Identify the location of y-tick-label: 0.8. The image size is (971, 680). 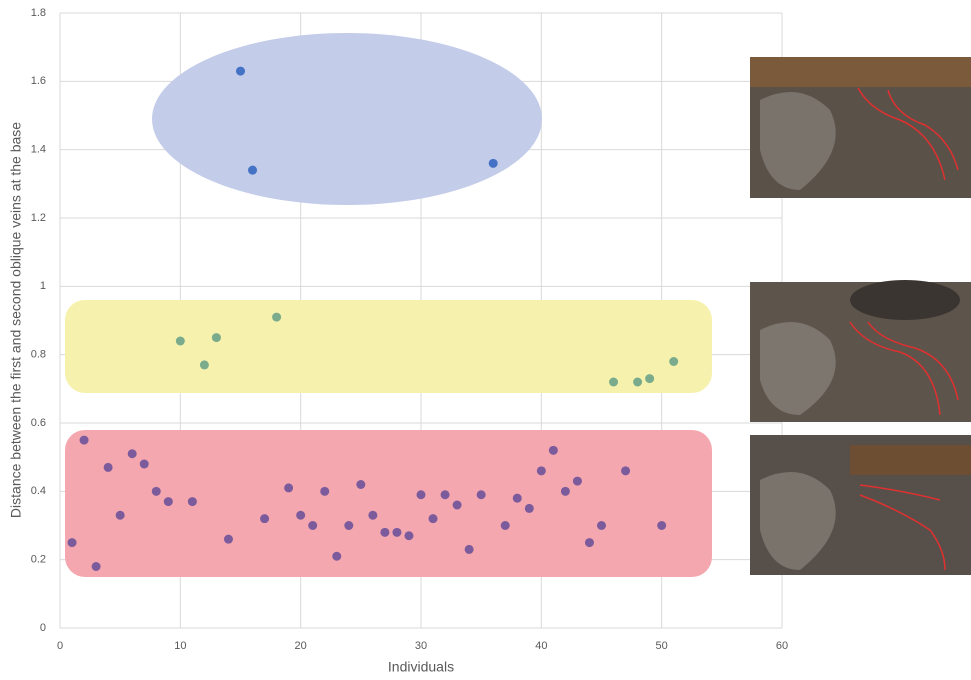
(38, 355).